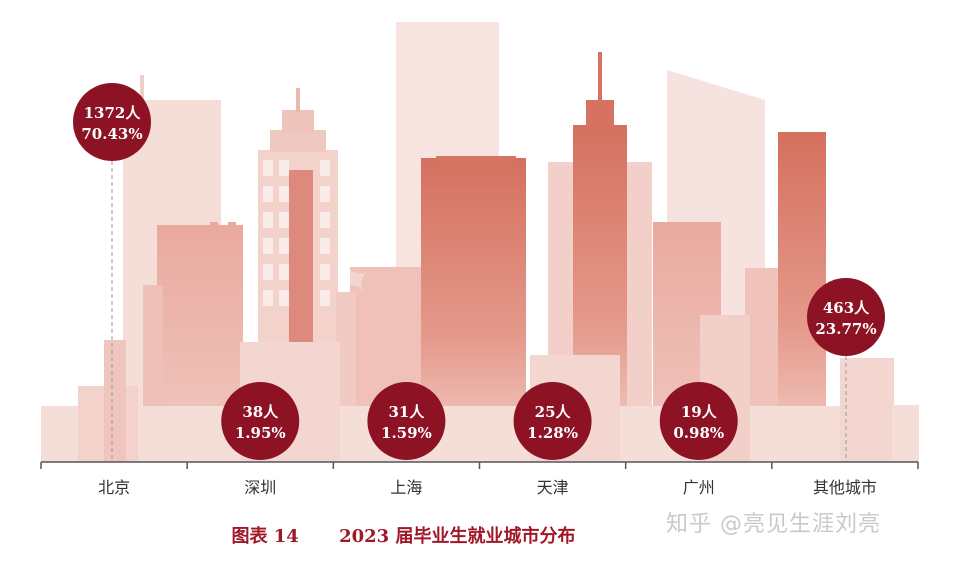  Describe the element at coordinates (846, 308) in the screenshot. I see `bubble-count-label: 463人` at that location.